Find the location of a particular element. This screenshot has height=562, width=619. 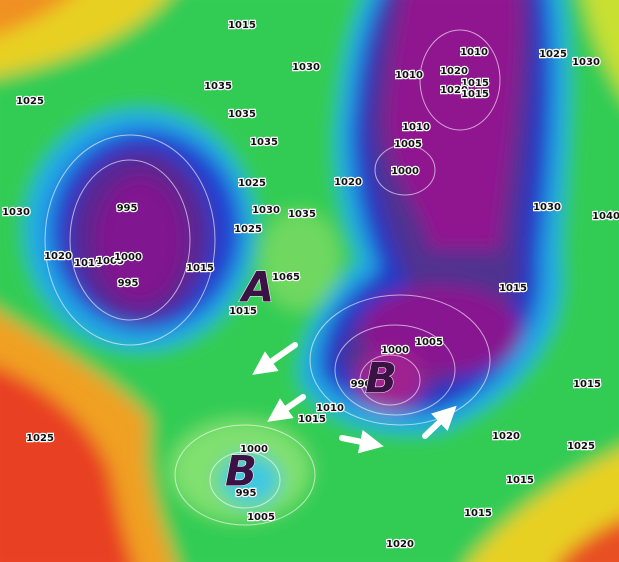

pressure-label: 1065 is located at coordinates (286, 277).